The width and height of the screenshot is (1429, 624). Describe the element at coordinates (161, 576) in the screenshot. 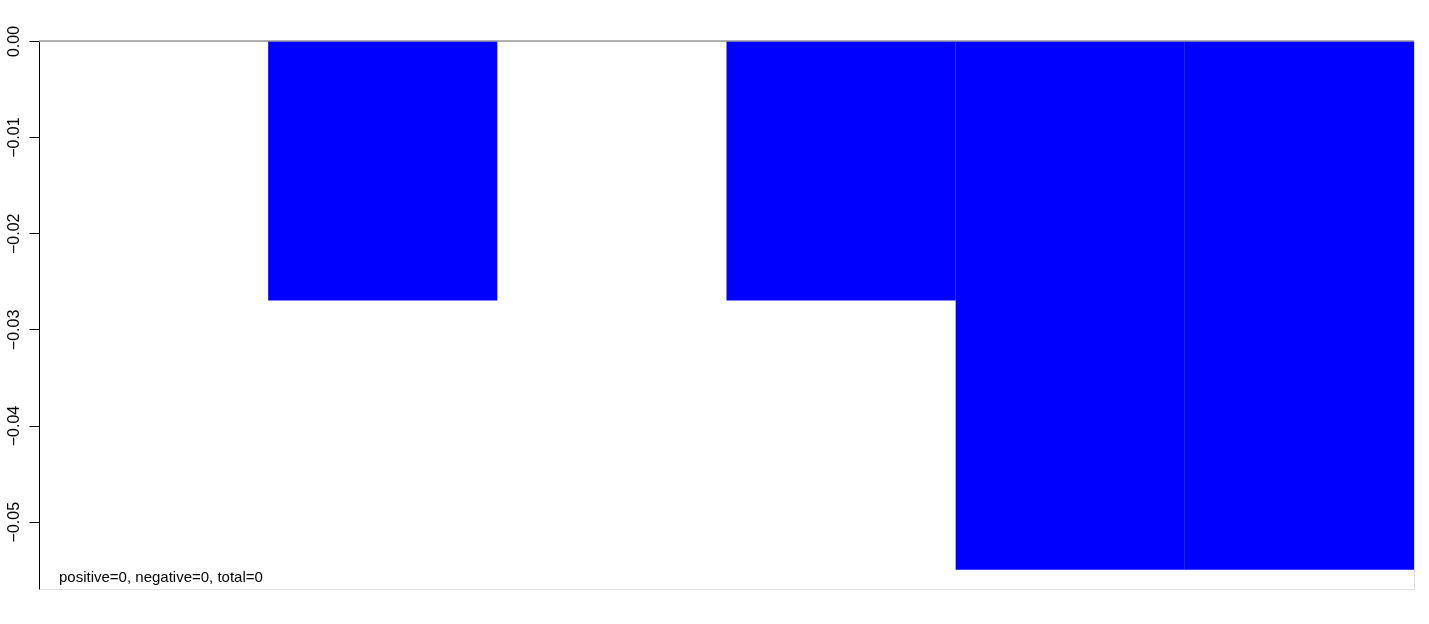

I see `annotation: positive=0, negative=0, total=0` at that location.